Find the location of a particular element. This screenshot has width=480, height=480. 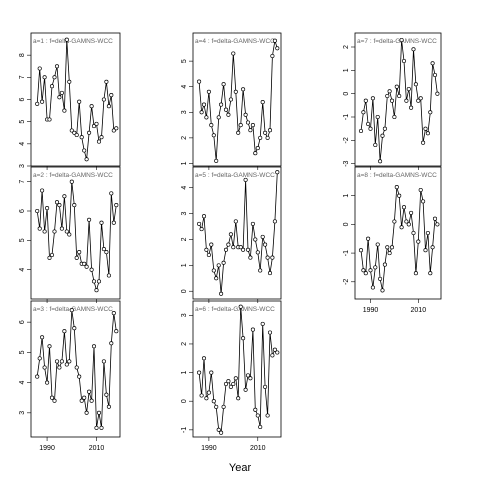

panel-7: a=7 : f=delta-GAMNS-WCC -3 -2 -1 0 1 2 is located at coordinates (392, 101).